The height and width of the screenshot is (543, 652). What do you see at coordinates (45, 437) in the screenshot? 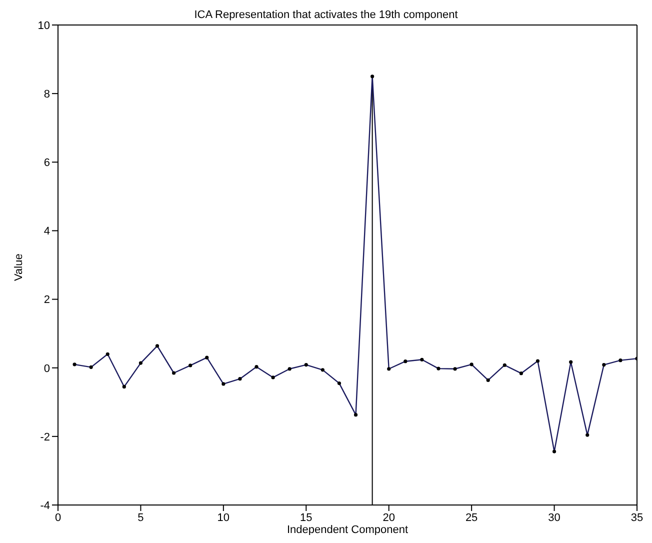
I see `y-tick-label: -2` at bounding box center [45, 437].